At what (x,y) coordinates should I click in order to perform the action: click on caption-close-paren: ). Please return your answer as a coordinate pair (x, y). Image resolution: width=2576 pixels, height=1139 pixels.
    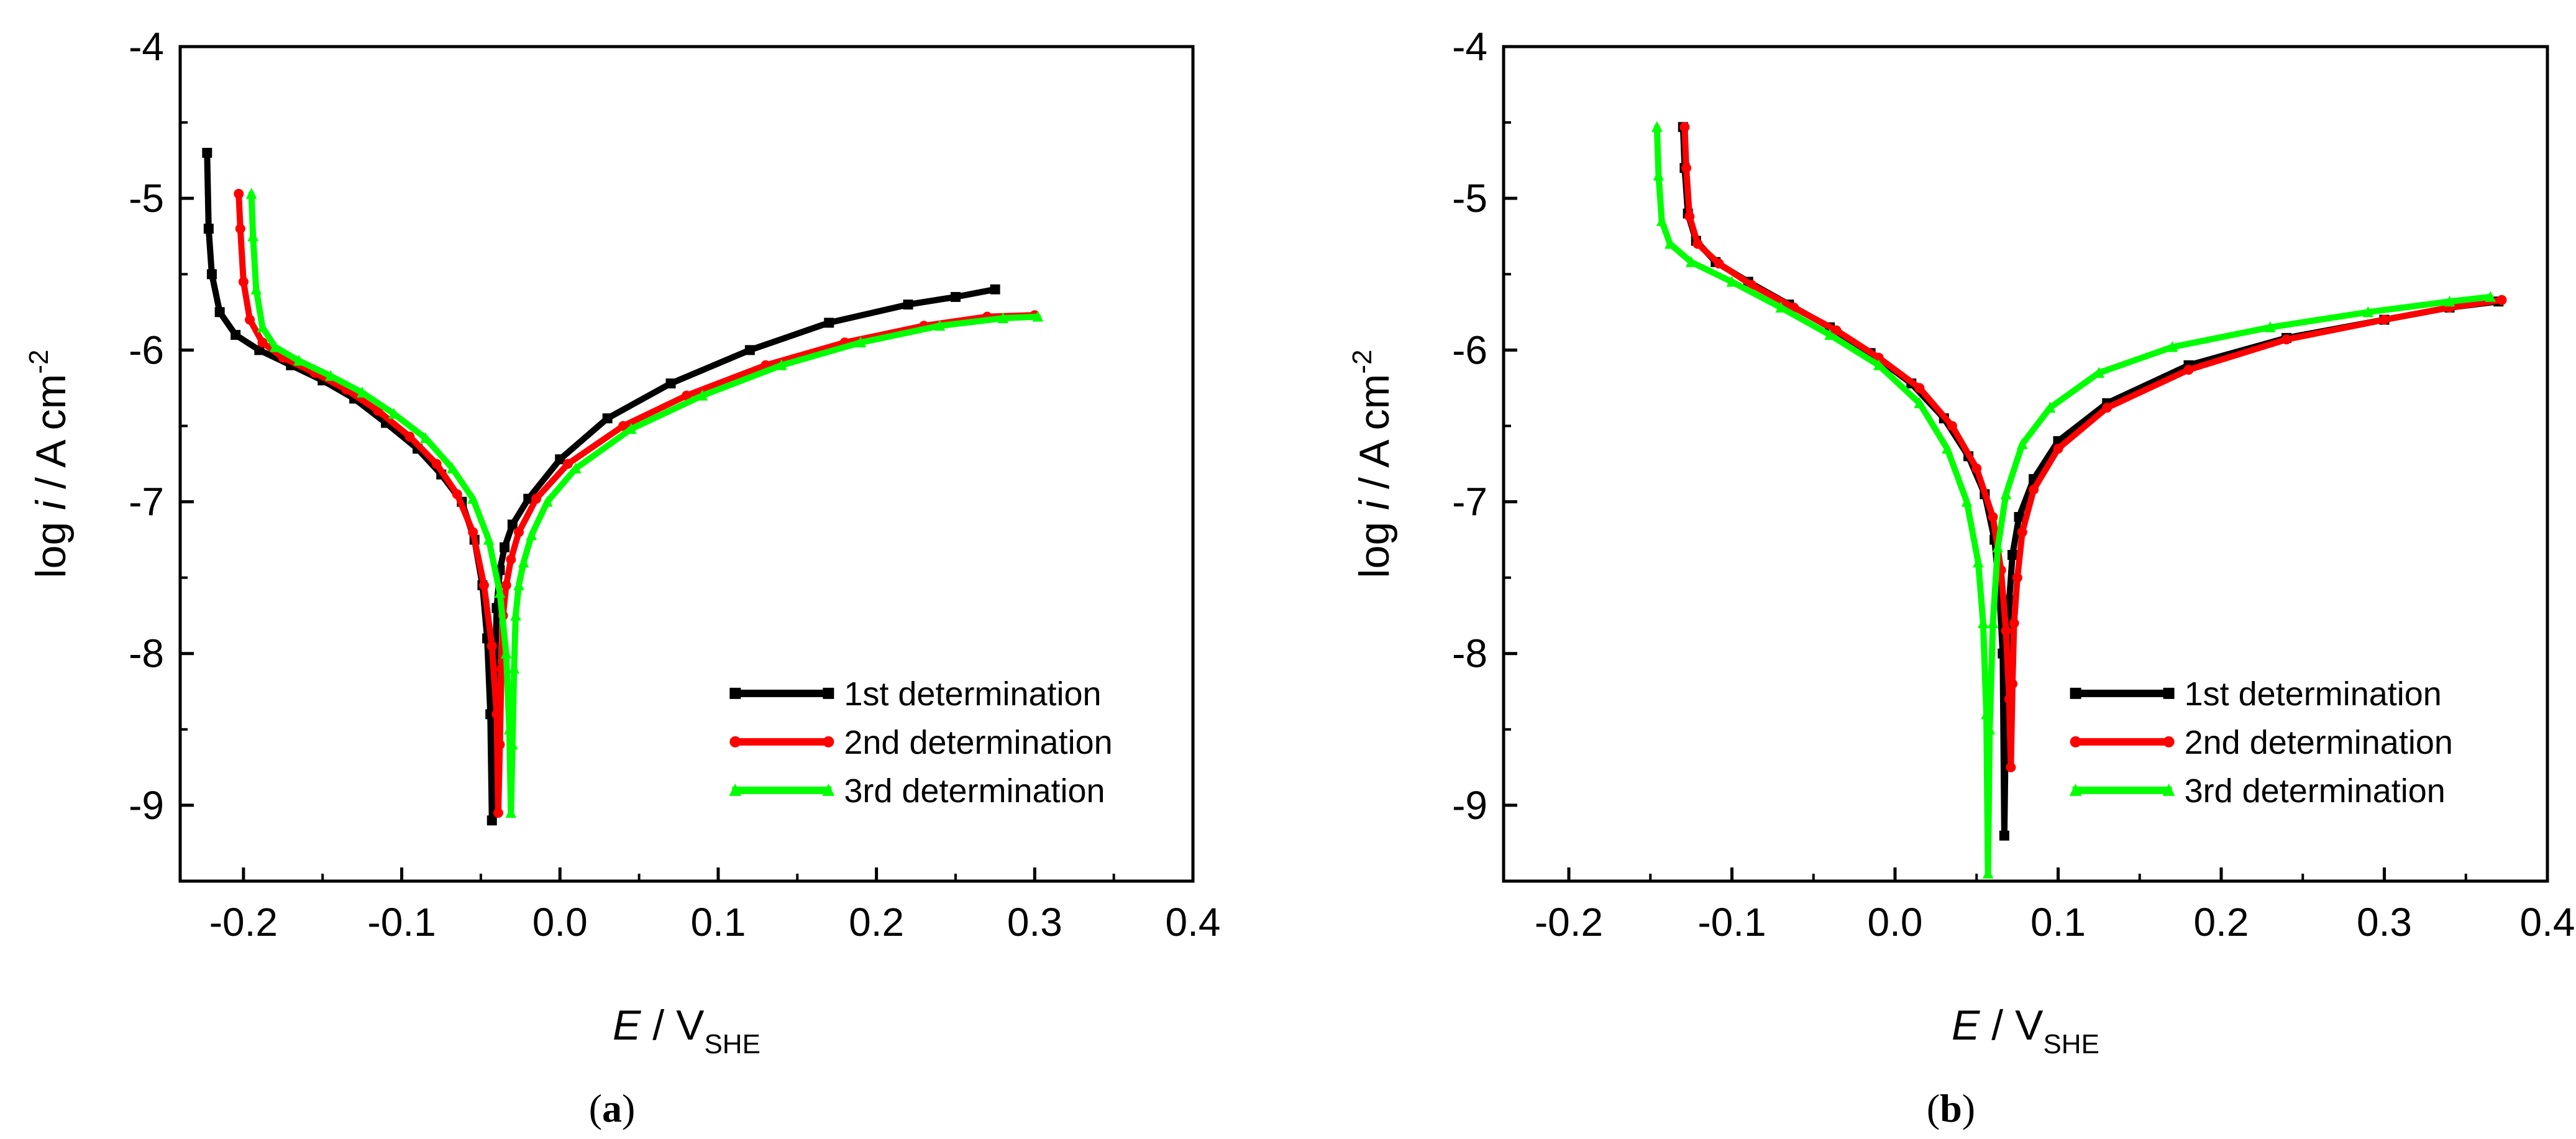
    Looking at the image, I should click on (1968, 1108).